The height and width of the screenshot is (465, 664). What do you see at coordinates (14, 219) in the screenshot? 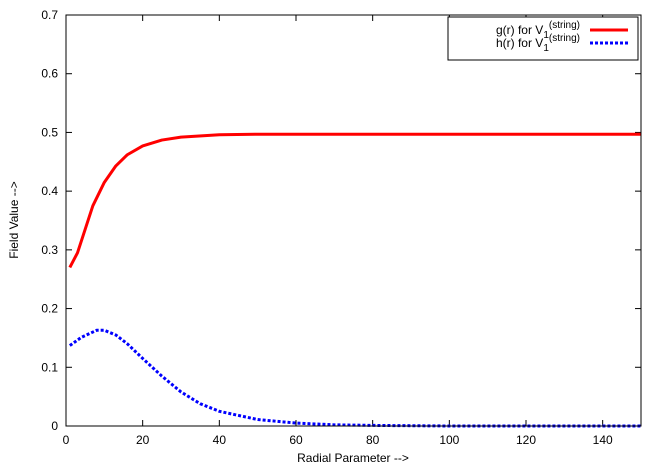
I see `y-axis-label: Field Value -->` at bounding box center [14, 219].